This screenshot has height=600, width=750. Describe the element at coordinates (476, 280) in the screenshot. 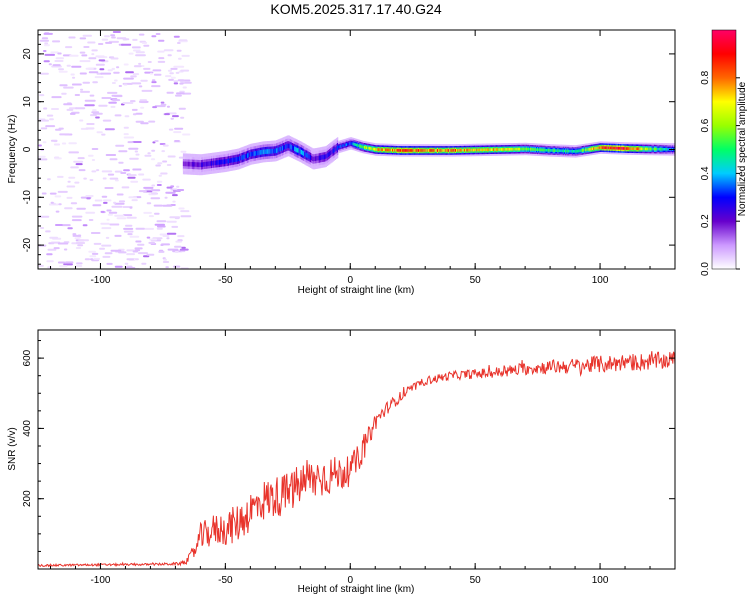

I see `x-tick-label: 50` at that location.